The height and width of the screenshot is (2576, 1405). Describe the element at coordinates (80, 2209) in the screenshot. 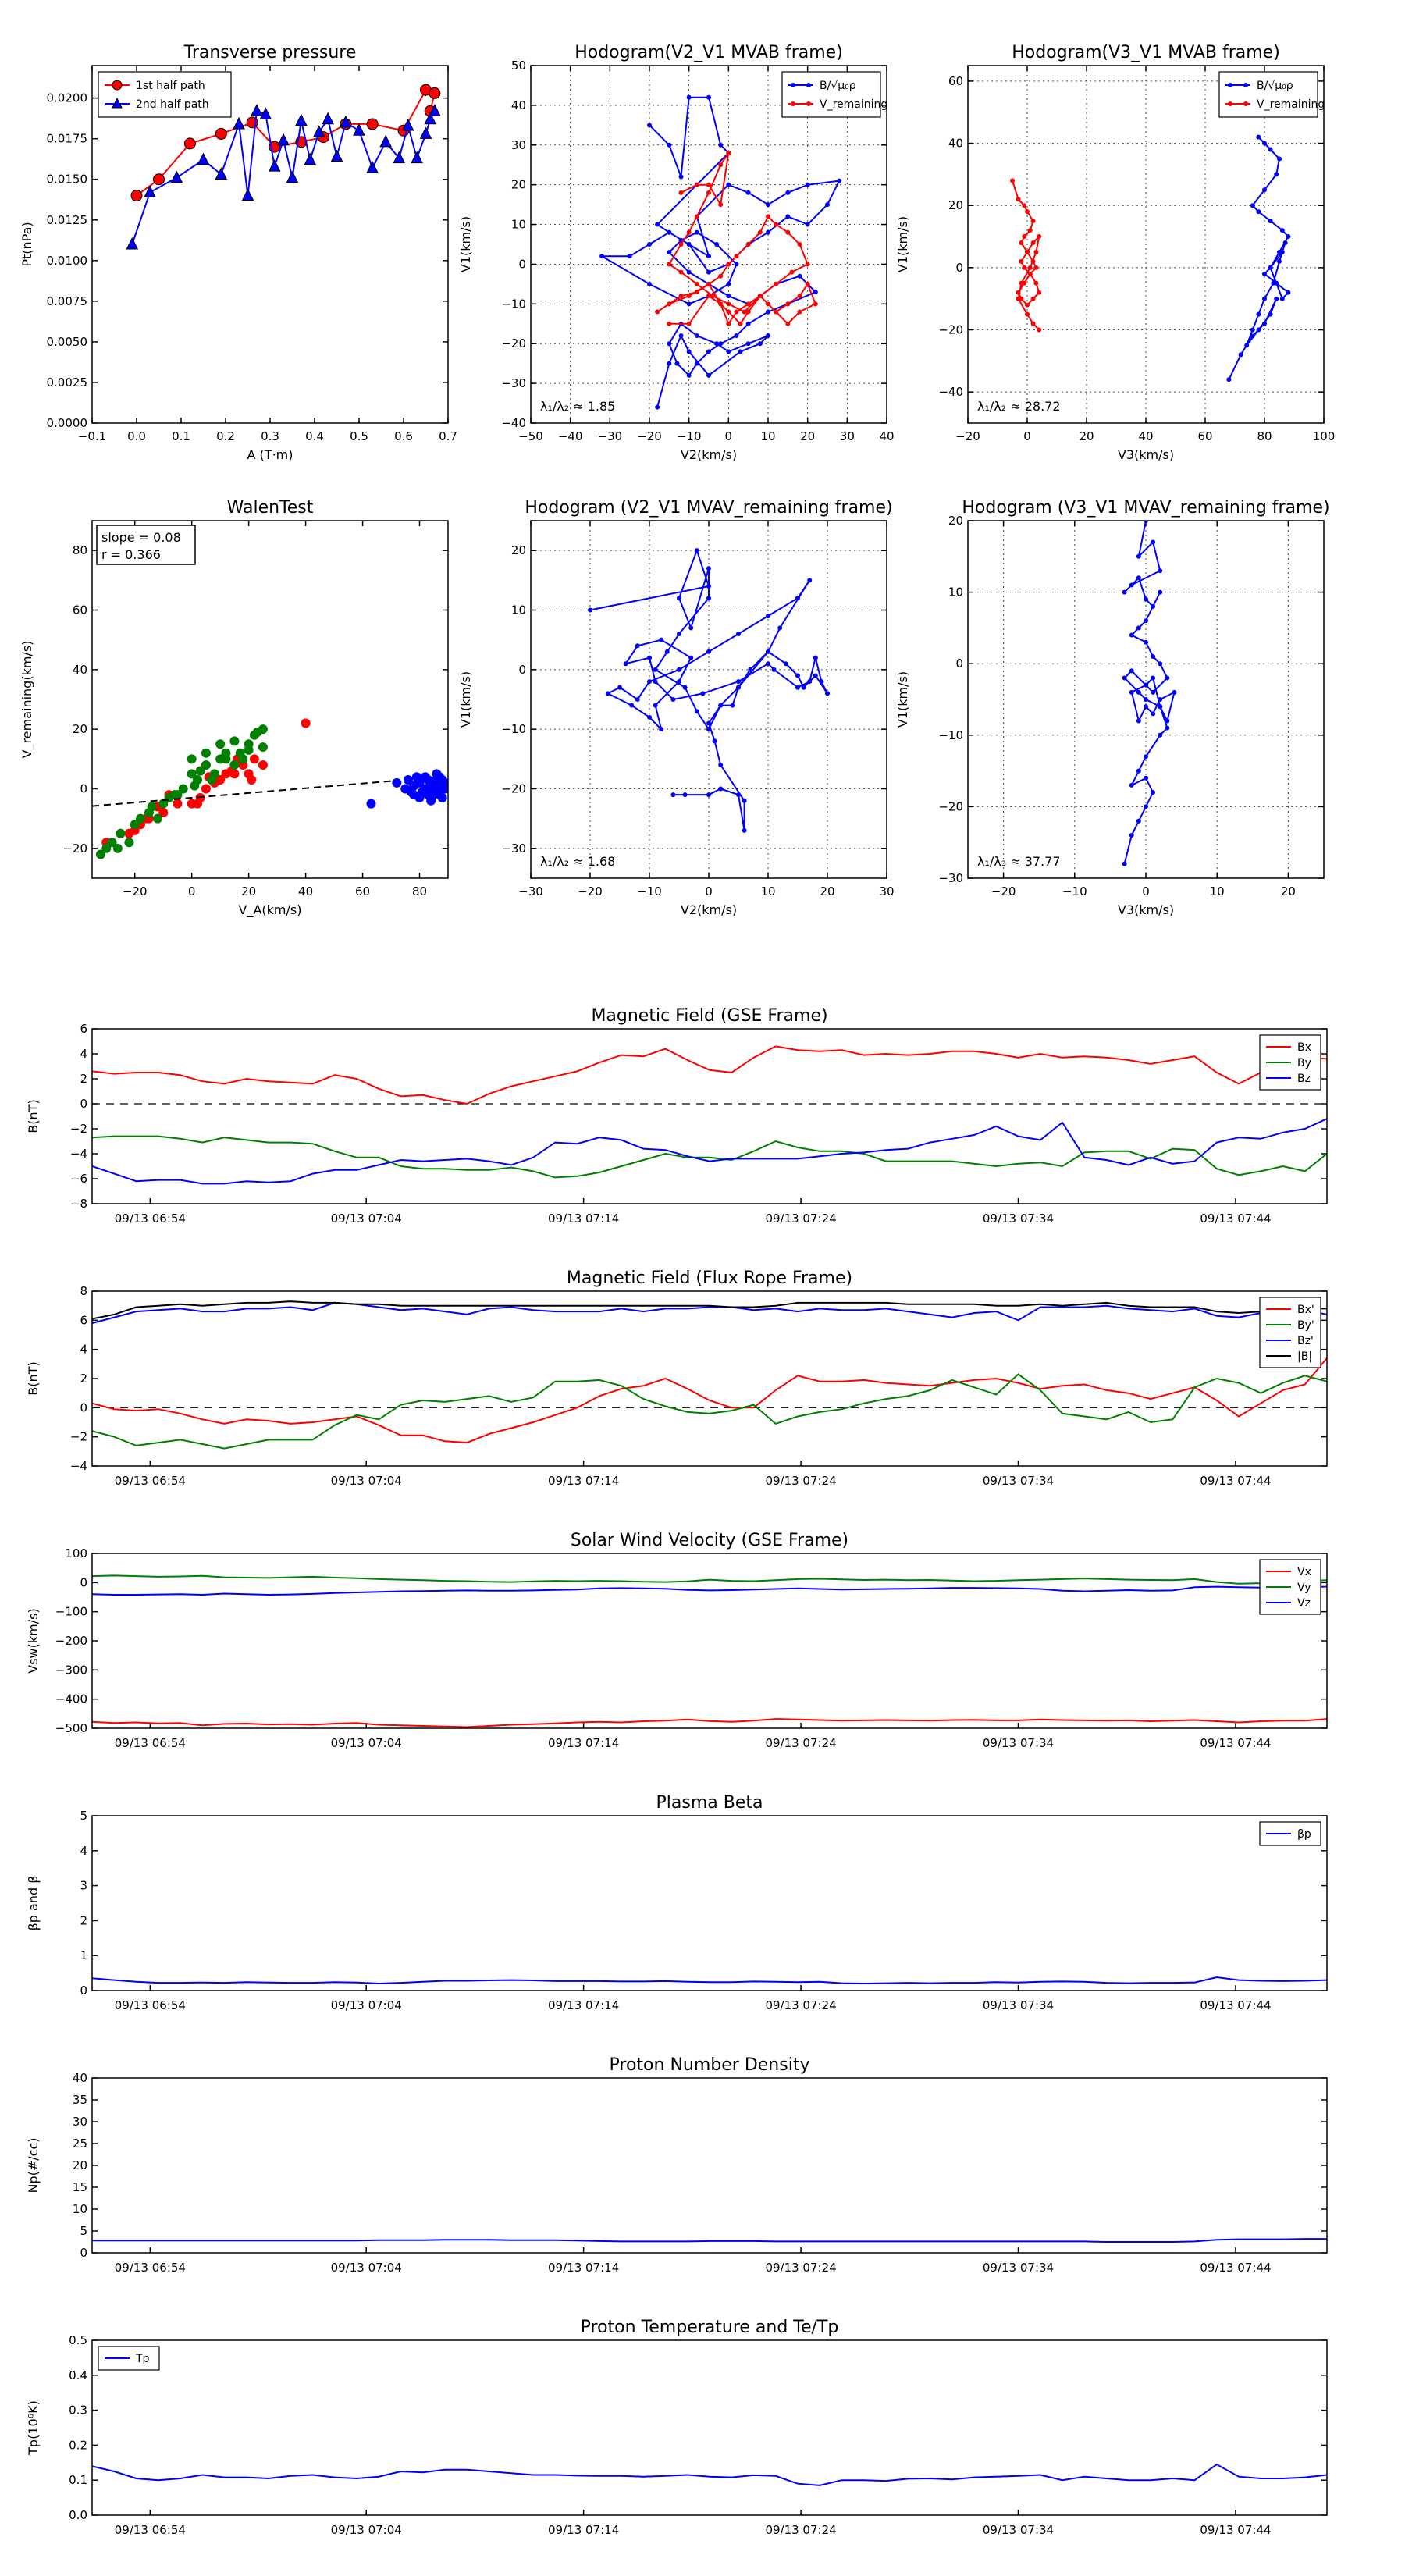

I see `y-tick-label: 10` at that location.